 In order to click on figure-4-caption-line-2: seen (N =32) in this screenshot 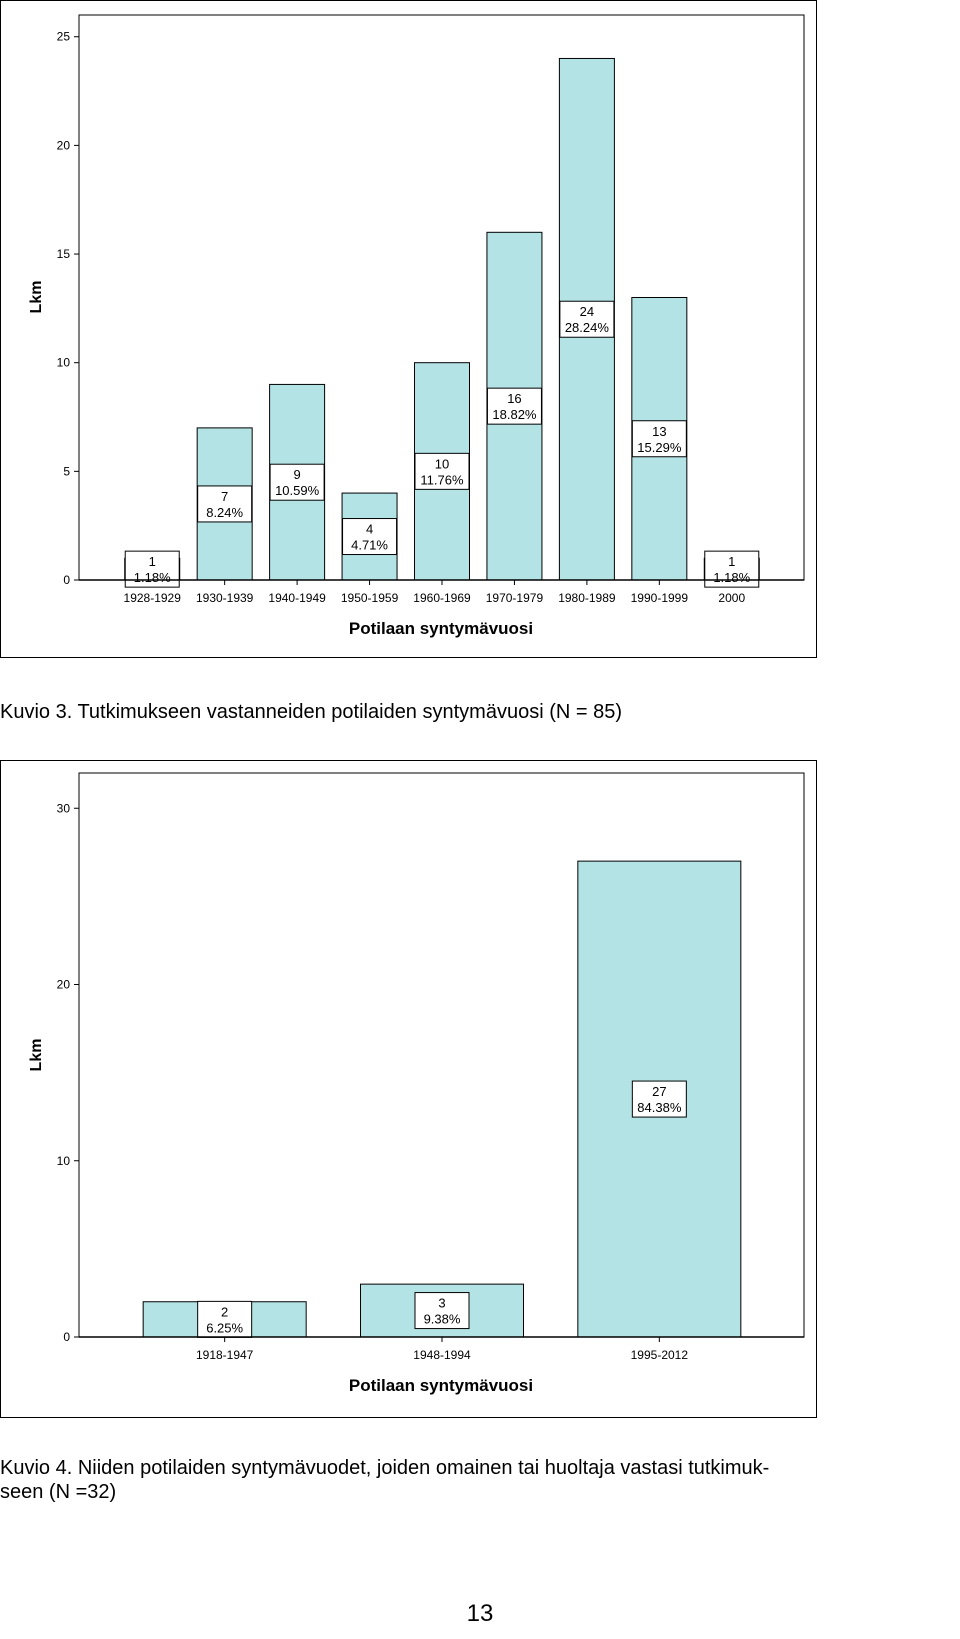, I will do `click(58, 1492)`.